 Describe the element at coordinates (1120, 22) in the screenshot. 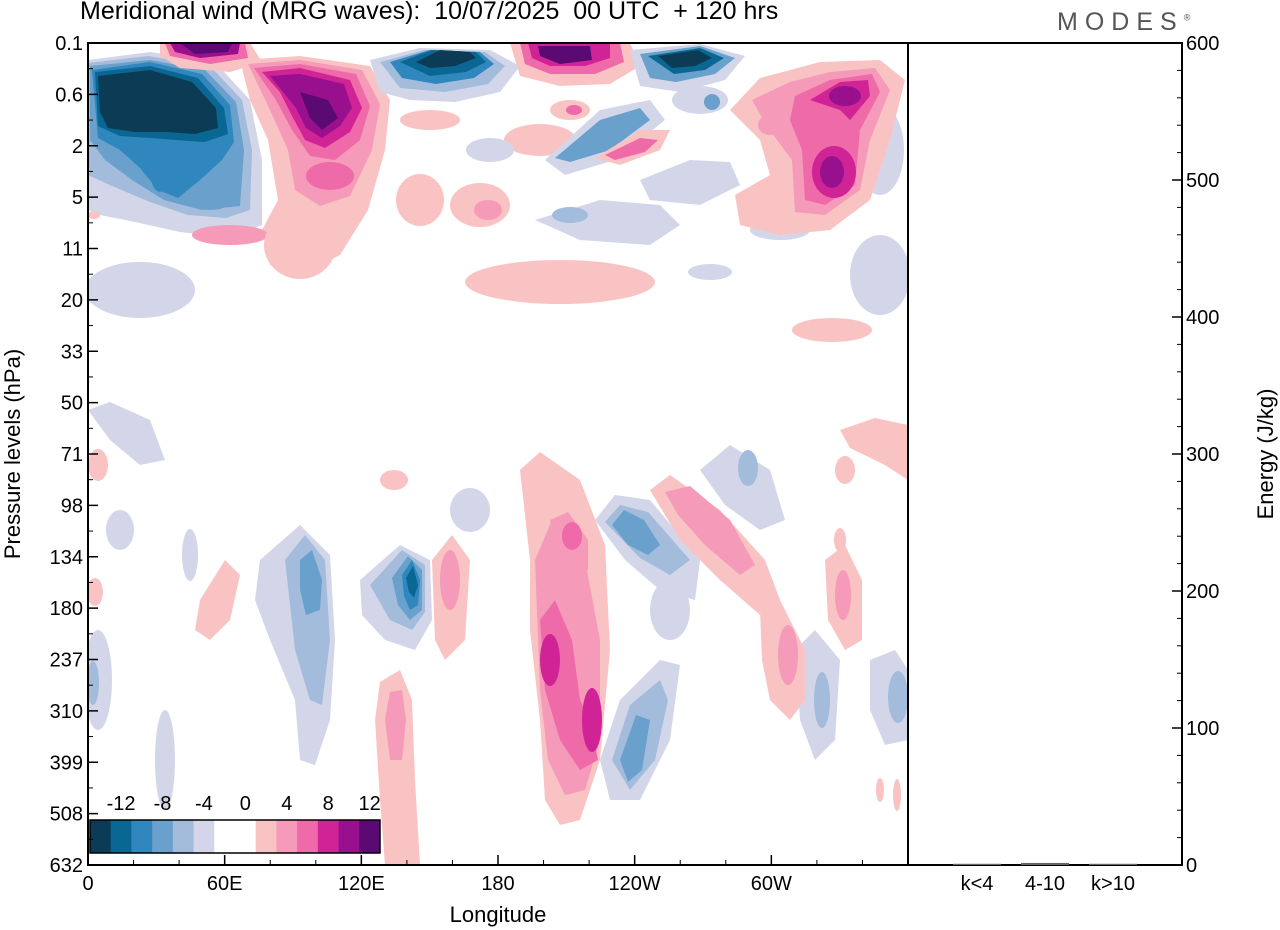

I see `logo-text: MODES` at that location.